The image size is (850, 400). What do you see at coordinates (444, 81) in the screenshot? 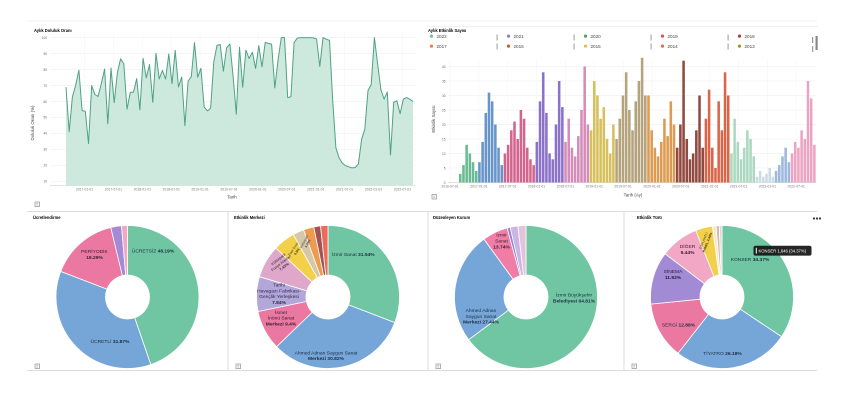
I see `svg-text: 35` at bounding box center [444, 81].